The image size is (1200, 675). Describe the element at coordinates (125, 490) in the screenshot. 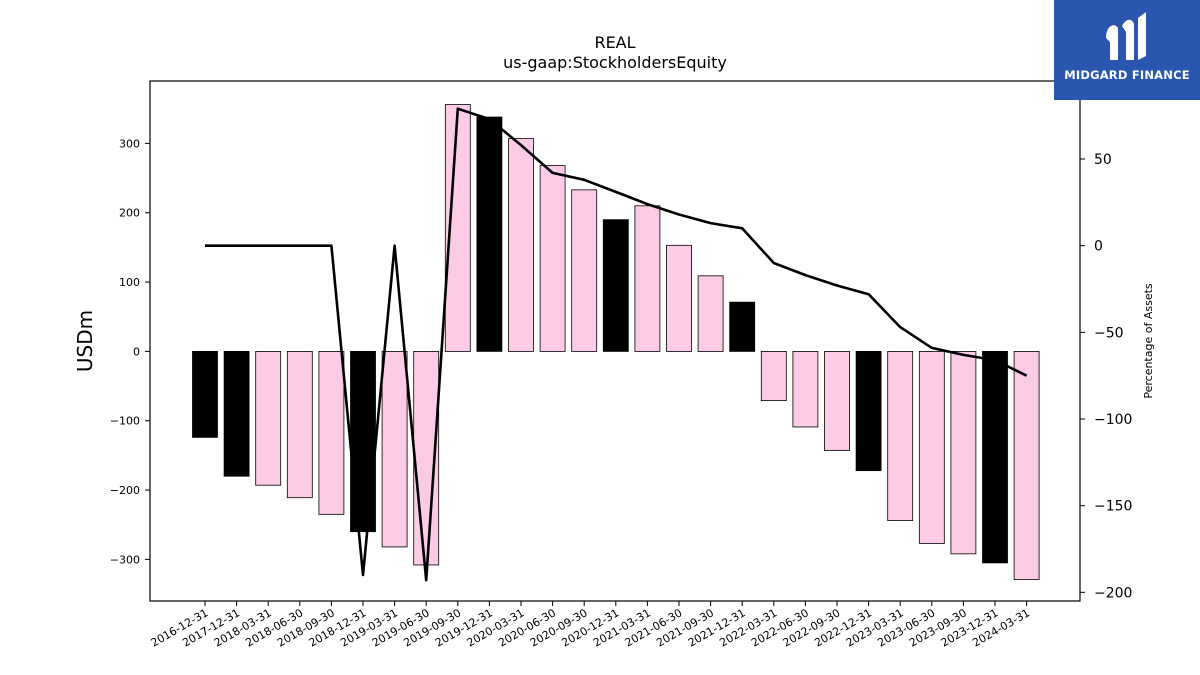

I see `y-tick-label: −200` at that location.